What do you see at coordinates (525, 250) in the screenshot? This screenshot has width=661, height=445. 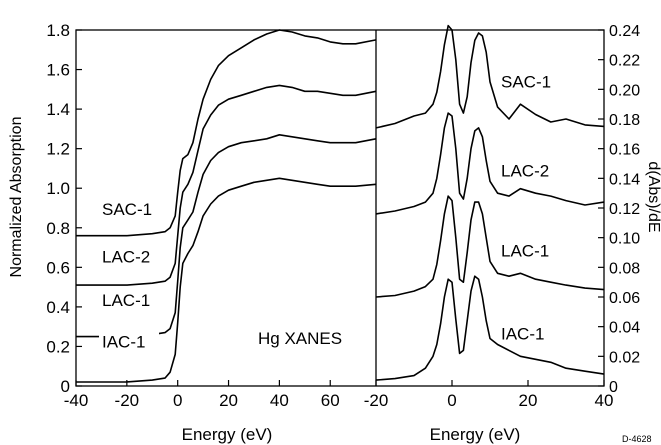 I see `right-series-label-lac-1: LAC-1` at bounding box center [525, 250].